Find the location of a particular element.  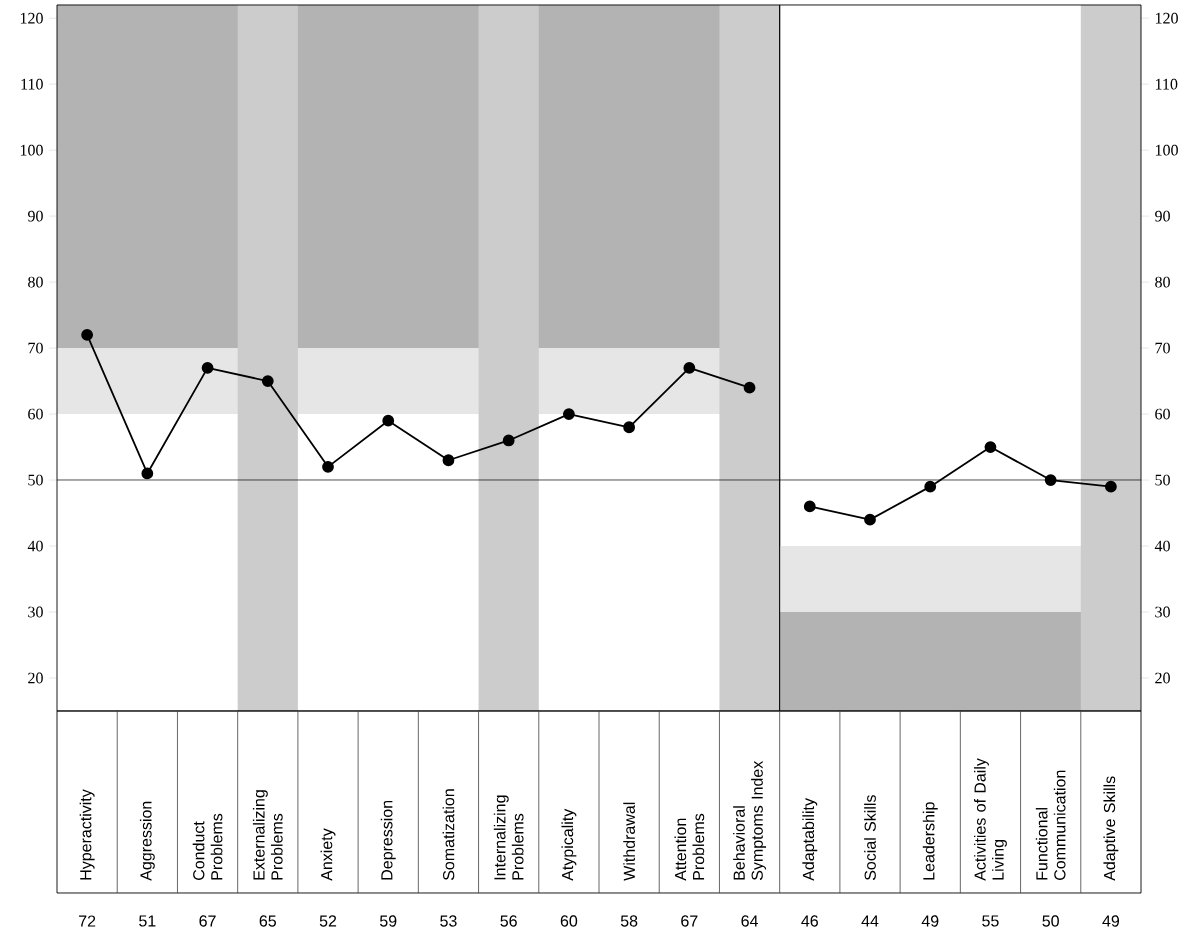

x-tick-label: Adaptive Skills is located at coordinates (1111, 828).